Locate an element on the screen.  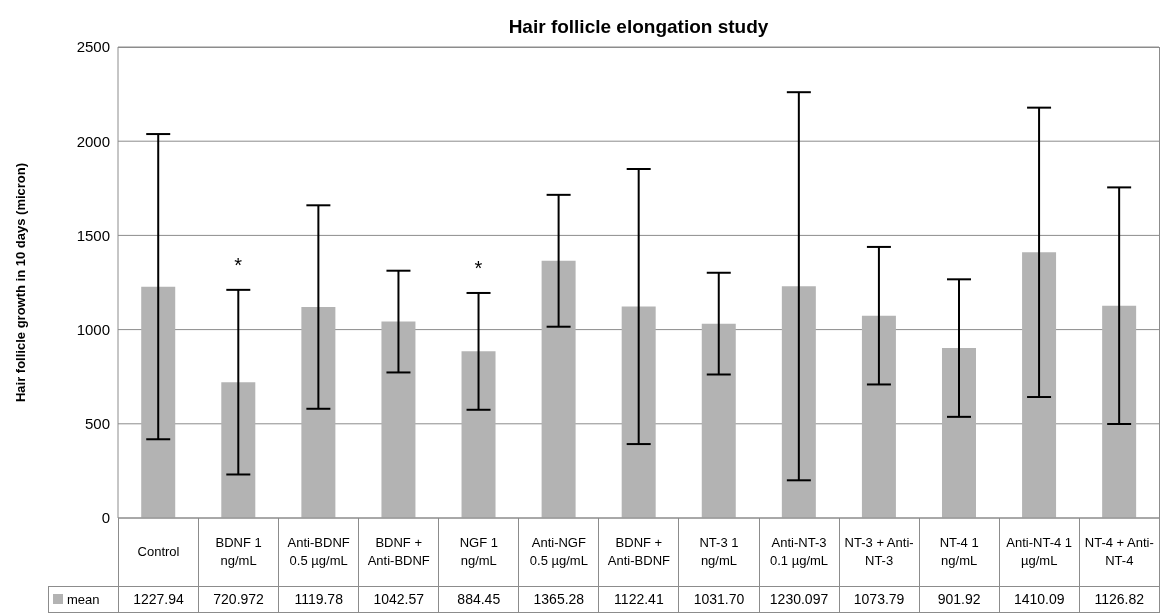
x-tick-label: NGF 1 ng/mL is located at coordinates (478, 552).